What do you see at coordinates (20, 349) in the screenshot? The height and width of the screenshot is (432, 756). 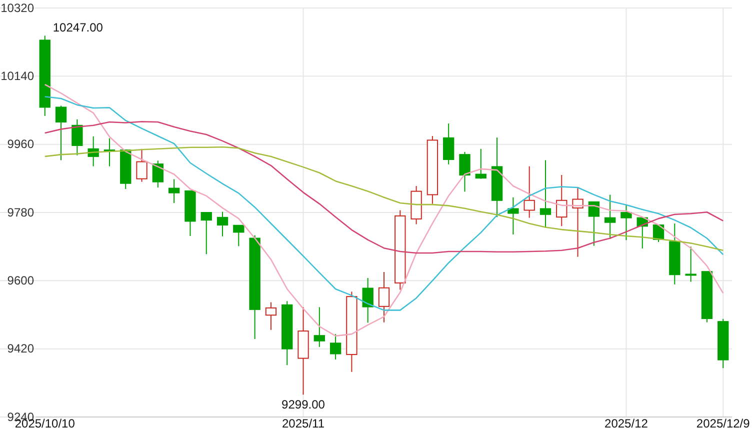 I see `y-tick-label: 9420` at bounding box center [20, 349].